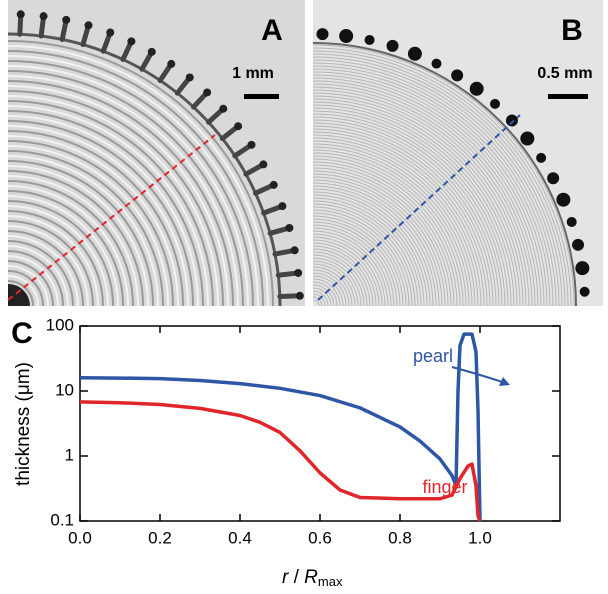 The height and width of the screenshot is (594, 608). What do you see at coordinates (280, 461) in the screenshot?
I see `series-line` at bounding box center [280, 461].